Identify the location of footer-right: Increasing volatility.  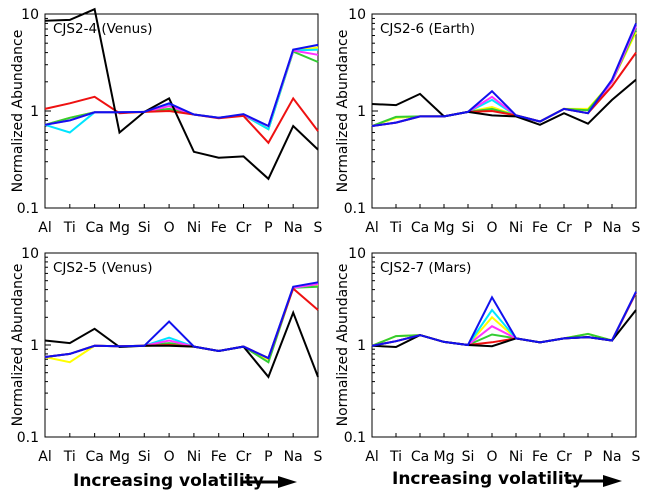
(507, 479).